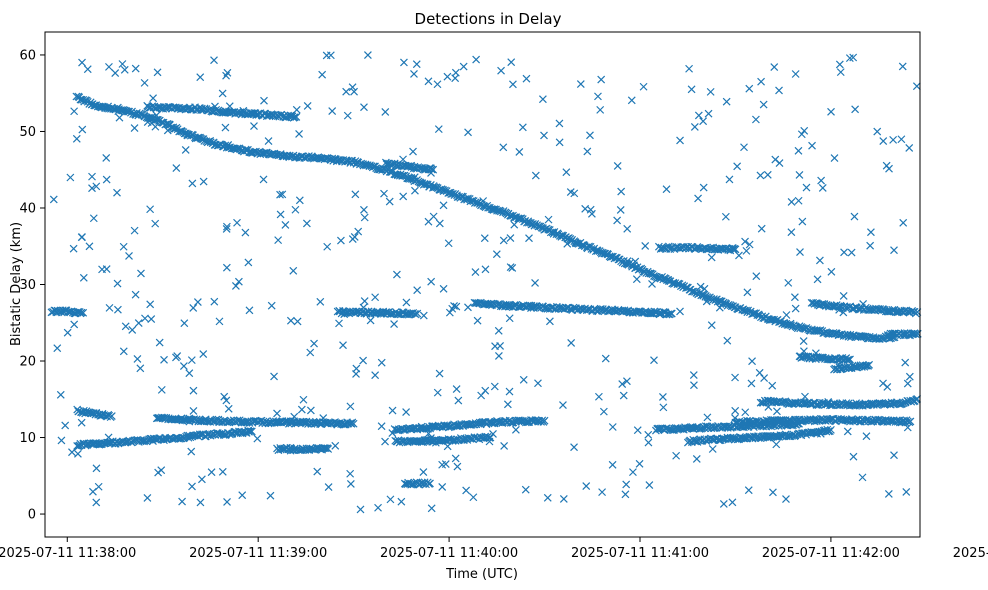  What do you see at coordinates (449, 553) in the screenshot?
I see `x-tick-label: 2025-07-11 11:40:00` at bounding box center [449, 553].